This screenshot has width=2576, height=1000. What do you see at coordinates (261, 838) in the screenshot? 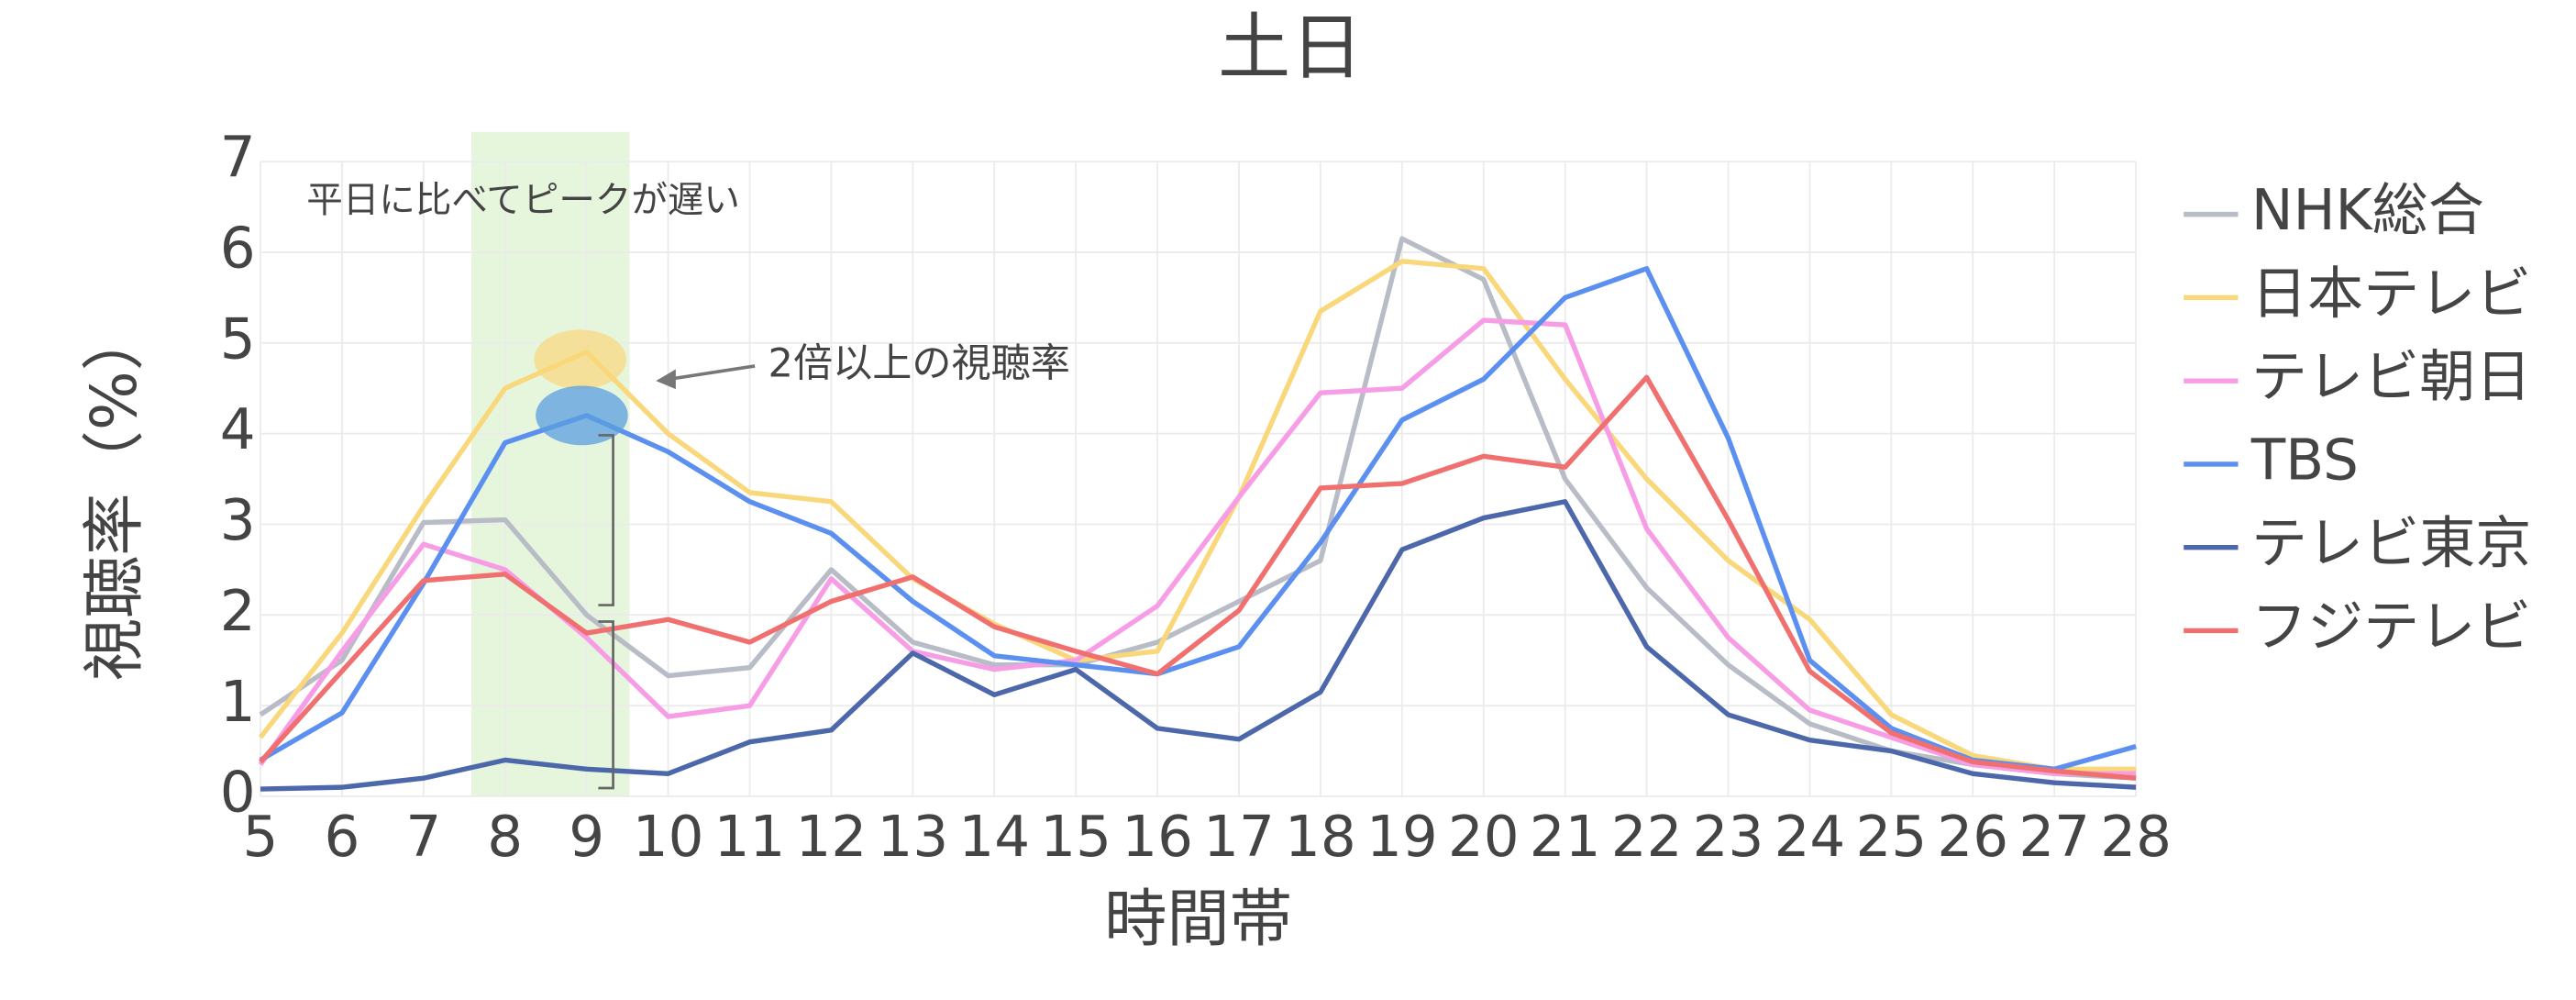
I see `x-tick-label: 5` at bounding box center [261, 838].